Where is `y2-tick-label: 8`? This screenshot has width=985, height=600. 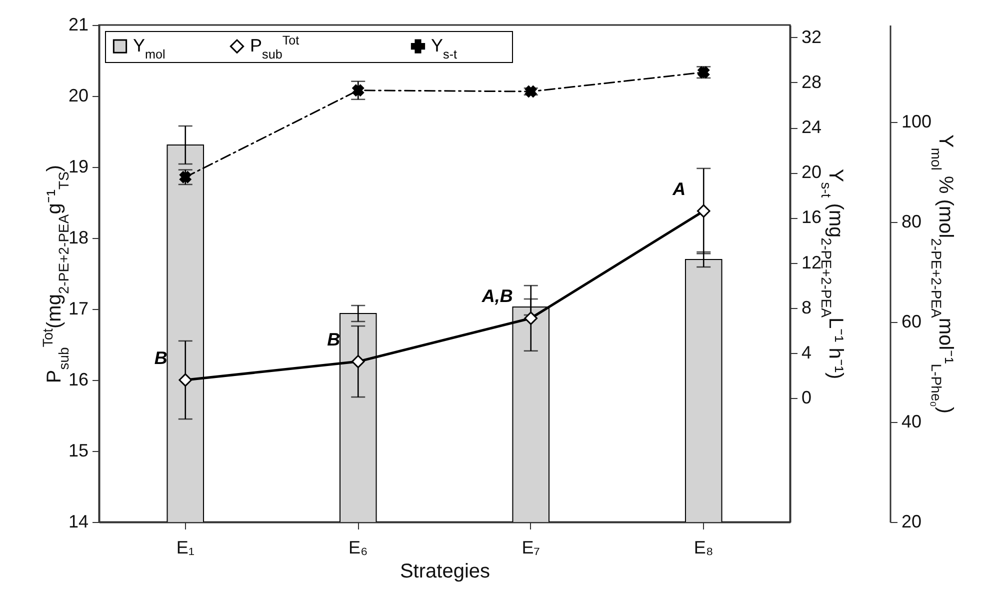 y2-tick-label: 8 is located at coordinates (807, 307).